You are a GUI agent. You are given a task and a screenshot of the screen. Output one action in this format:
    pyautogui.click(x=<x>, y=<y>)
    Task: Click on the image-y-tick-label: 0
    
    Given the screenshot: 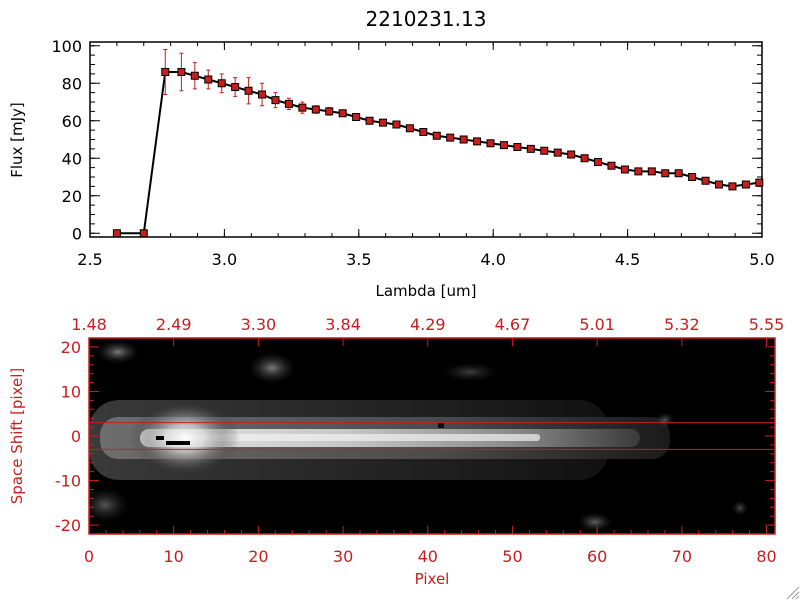 What is the action you would take?
    pyautogui.click(x=76, y=436)
    